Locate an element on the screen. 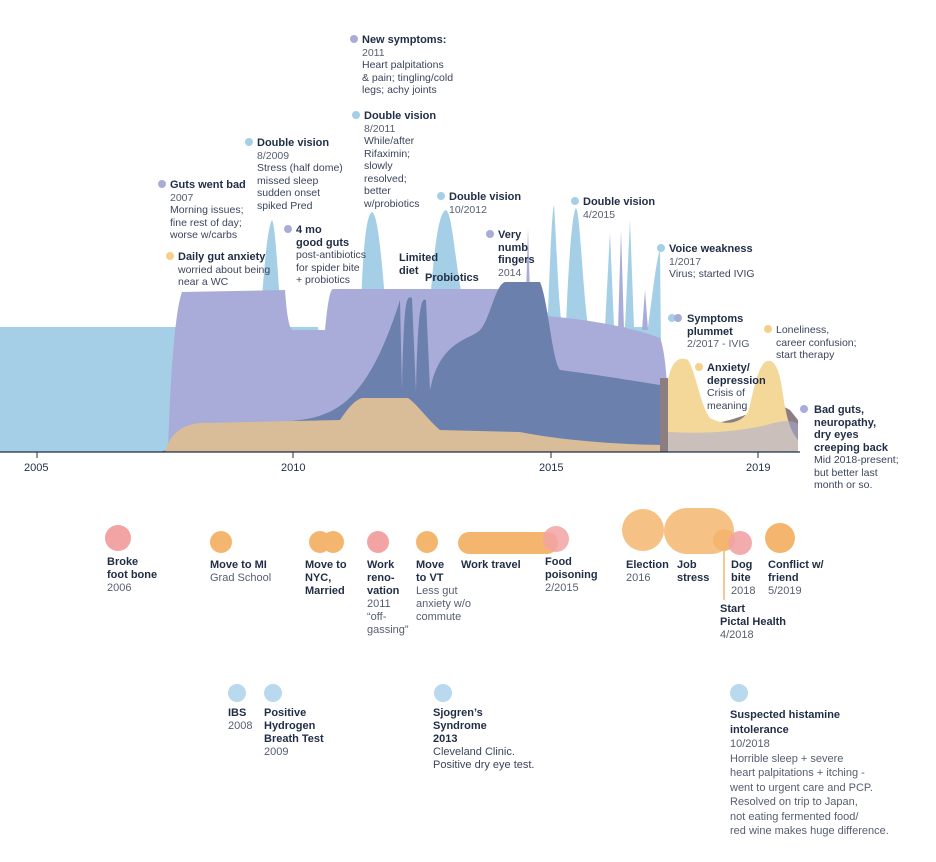  event-title: Move to MI is located at coordinates (238, 565).